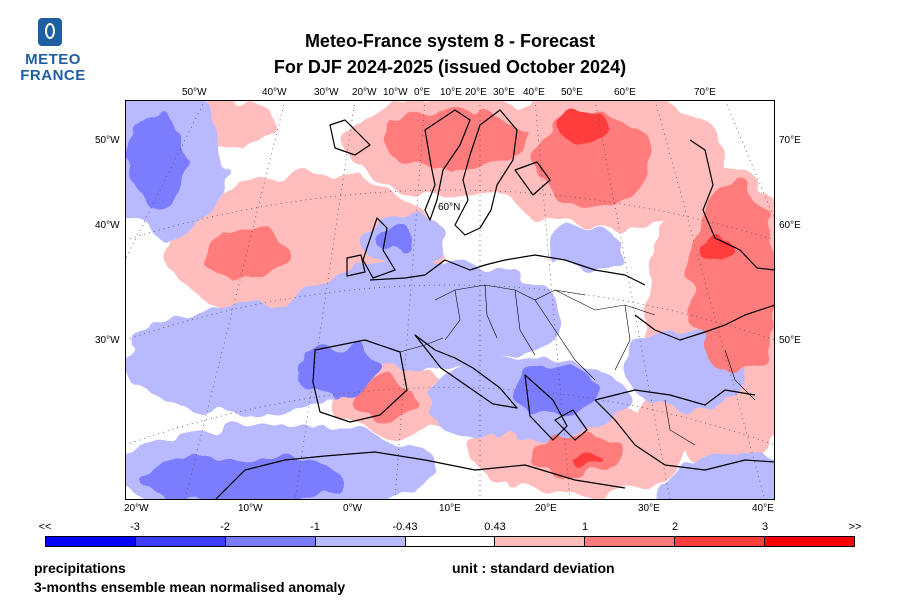 Image resolution: width=900 pixels, height=600 pixels. Describe the element at coordinates (405, 527) in the screenshot. I see `scale-label: -0.43` at that location.